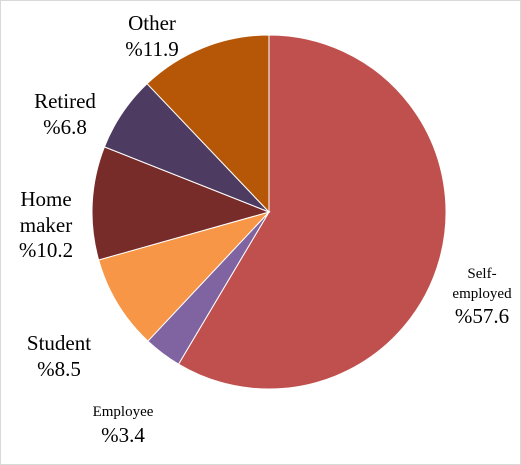 The image size is (521, 465). I want to click on slice-label-retired: Retired %6.8, so click(65, 114).